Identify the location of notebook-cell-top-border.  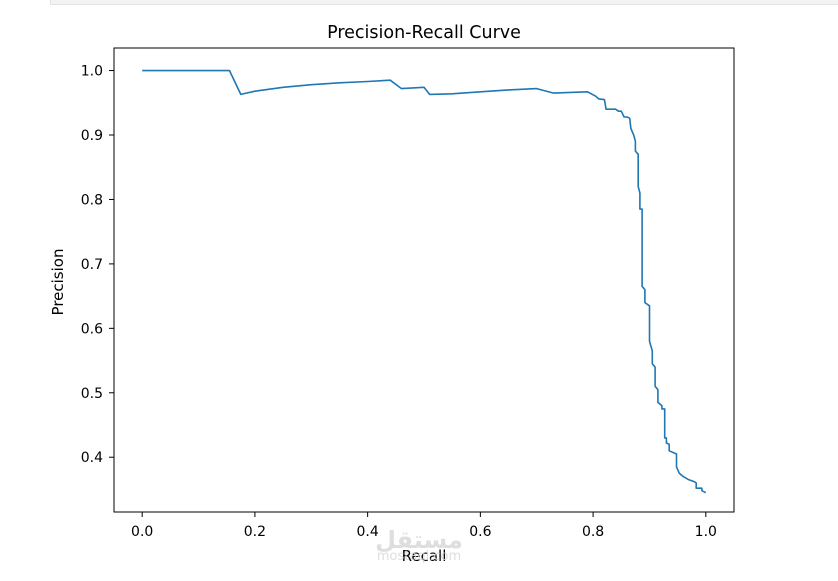
(444, 2).